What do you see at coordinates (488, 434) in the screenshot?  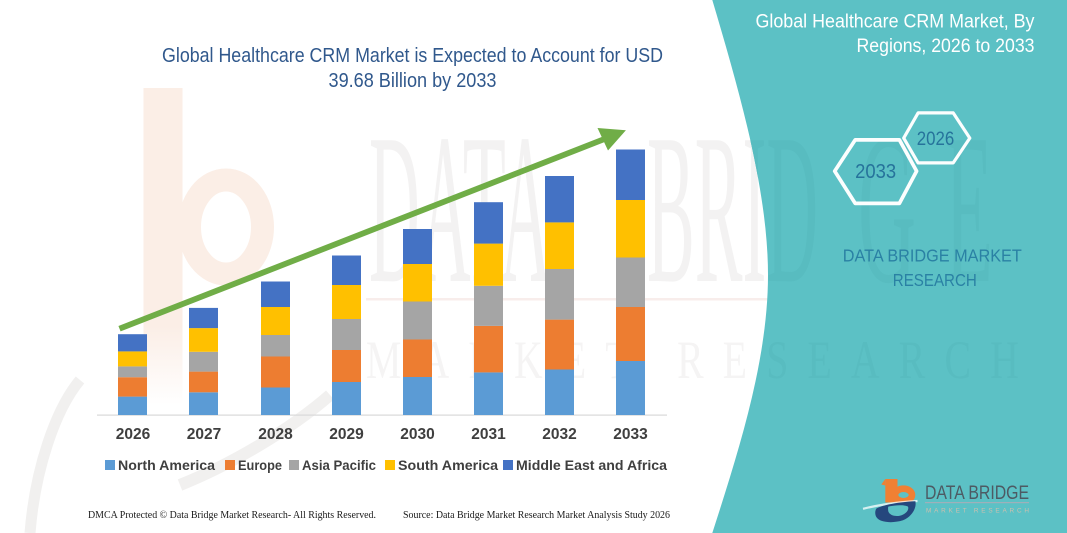 I see `svg-text: 2031` at bounding box center [488, 434].